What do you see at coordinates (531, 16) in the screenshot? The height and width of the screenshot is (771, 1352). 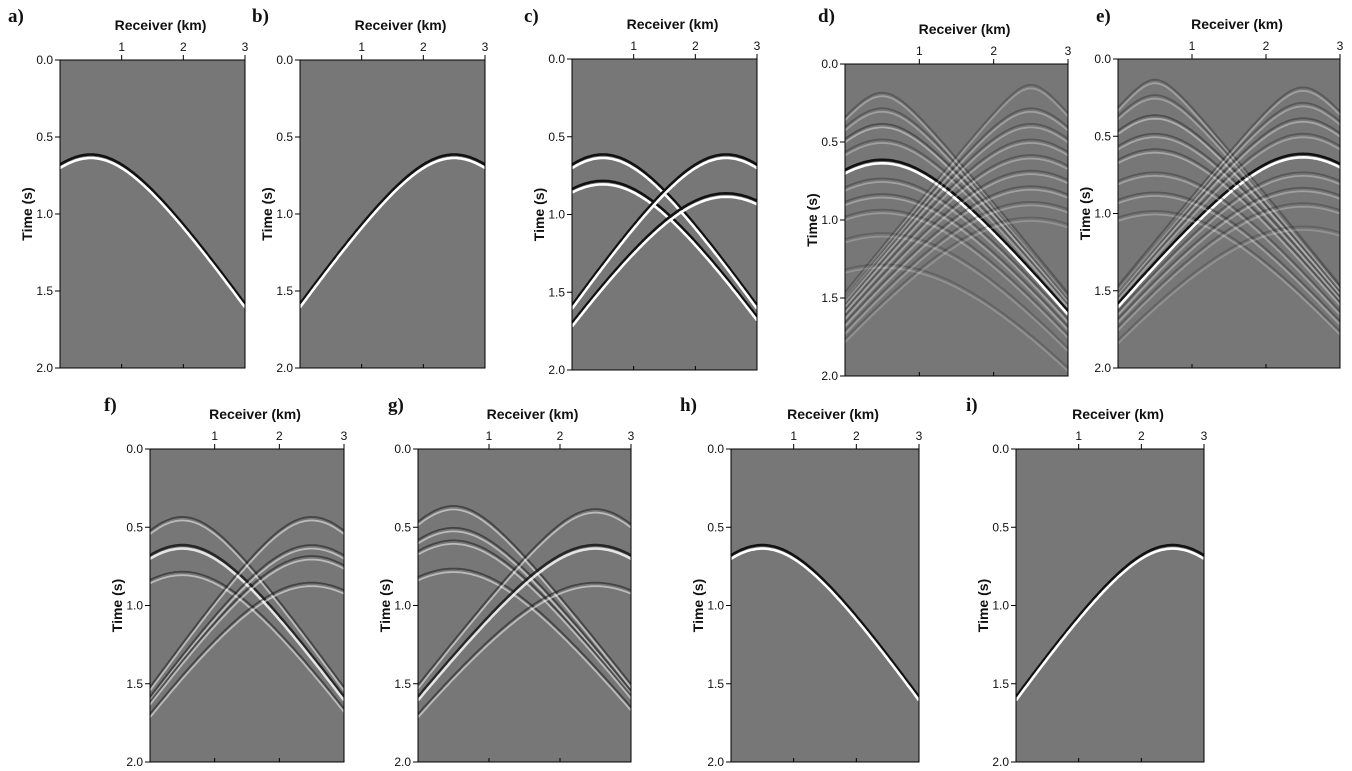 I see `panel-label: c)` at bounding box center [531, 16].